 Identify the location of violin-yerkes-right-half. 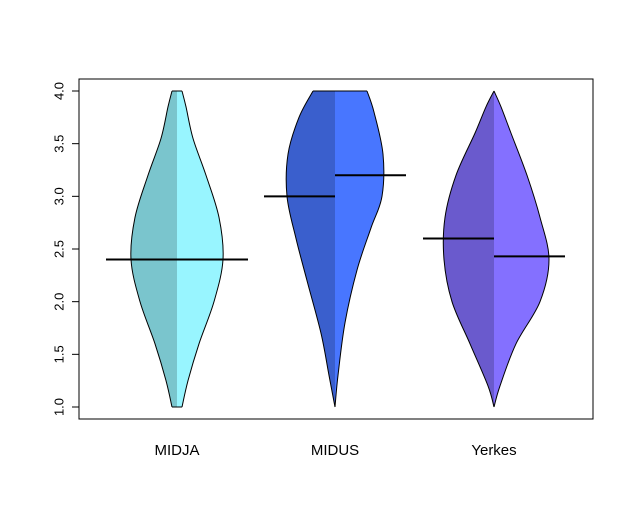
(521, 249).